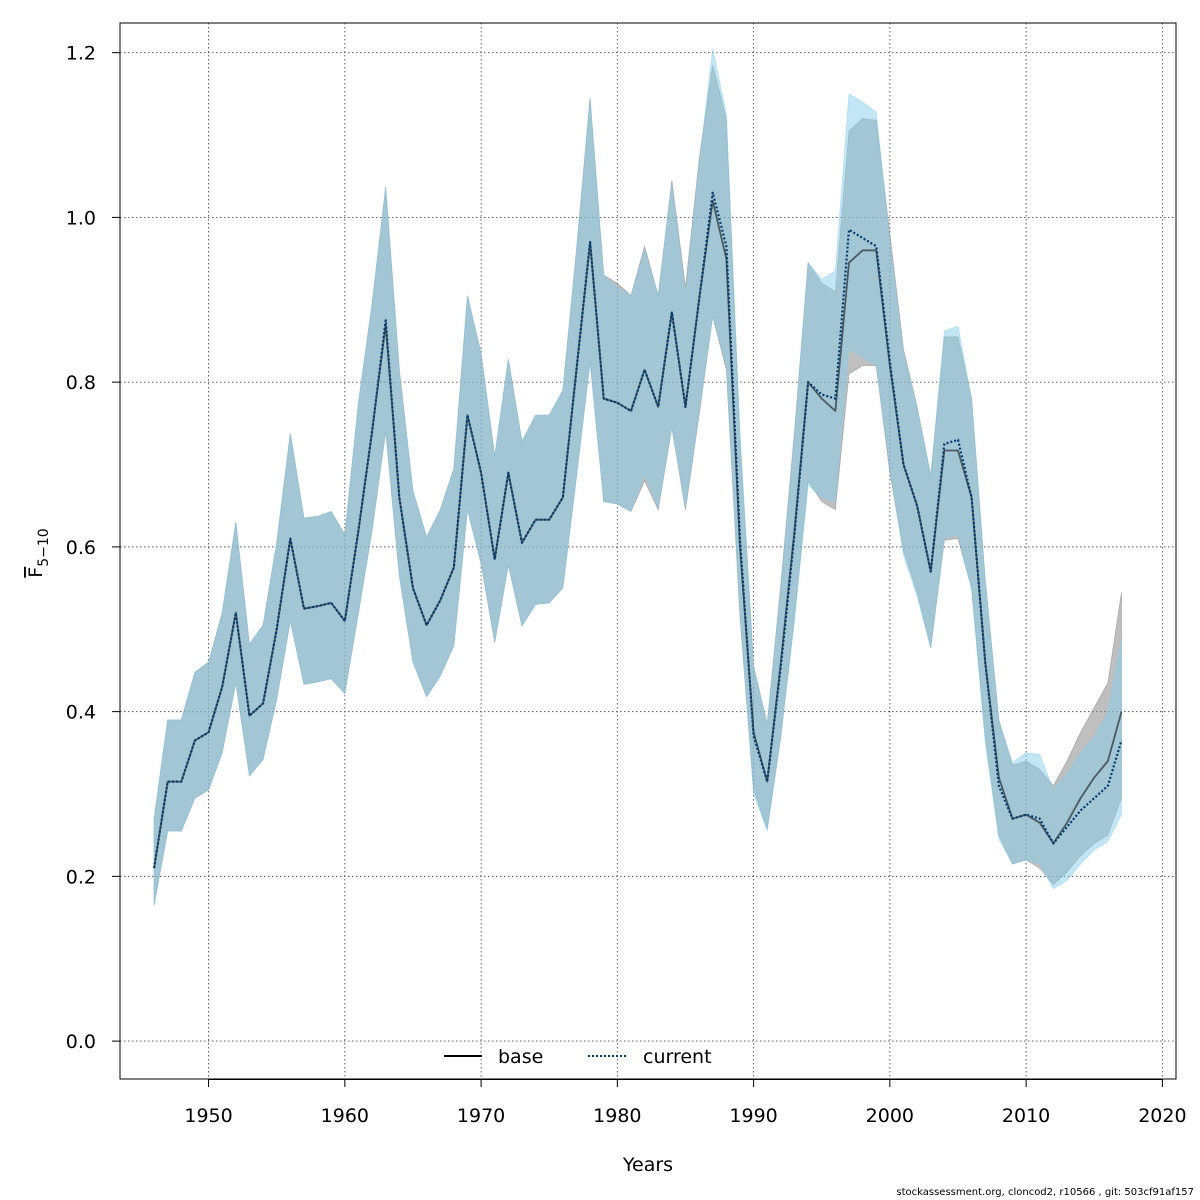  What do you see at coordinates (890, 1116) in the screenshot?
I see `x-tick-label: 2000` at bounding box center [890, 1116].